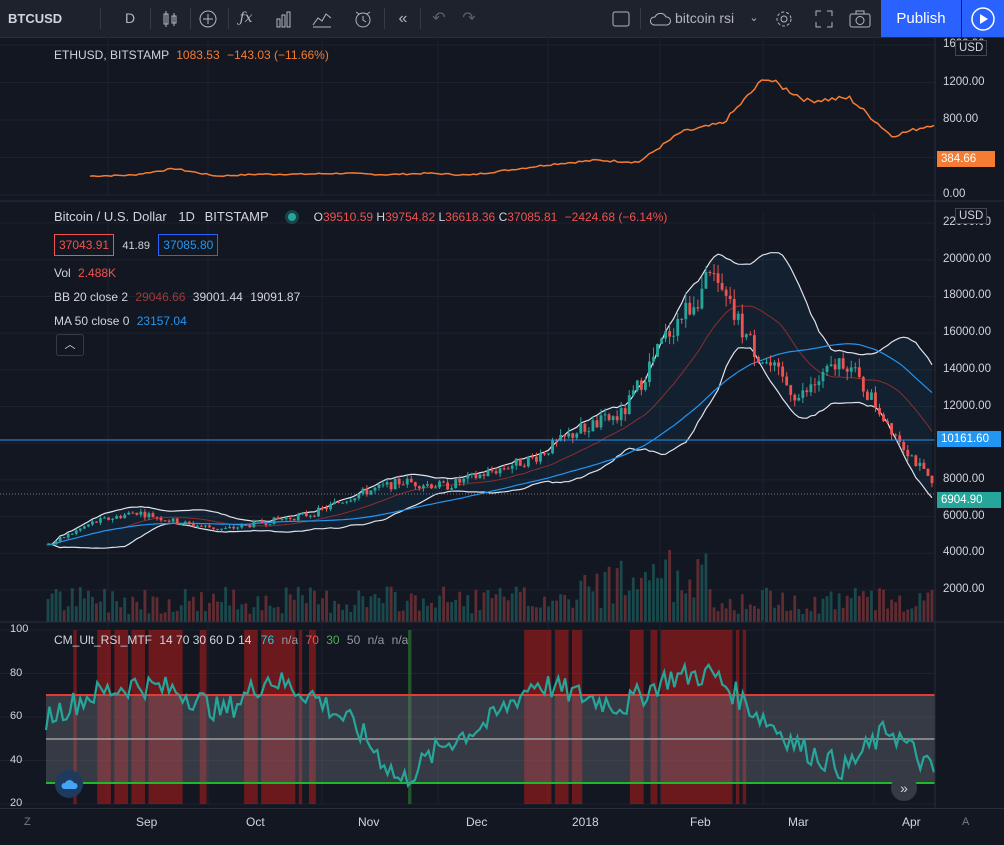 Image resolution: width=1004 pixels, height=845 pixels. I want to click on main-currency-label: USD, so click(971, 216).